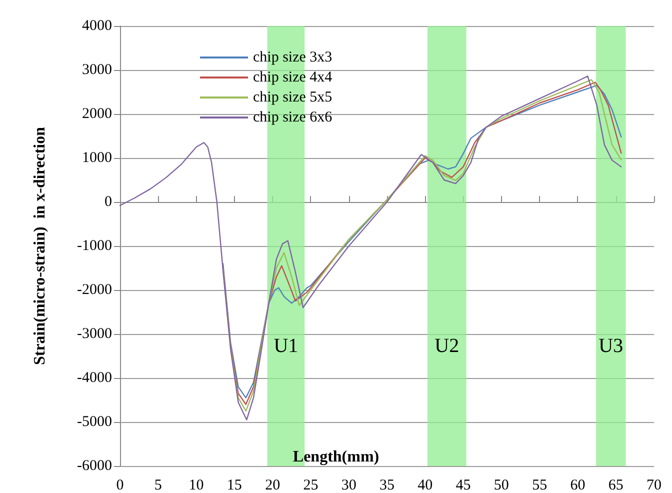 Image resolution: width=672 pixels, height=493 pixels. I want to click on band-label: U1, so click(286, 346).